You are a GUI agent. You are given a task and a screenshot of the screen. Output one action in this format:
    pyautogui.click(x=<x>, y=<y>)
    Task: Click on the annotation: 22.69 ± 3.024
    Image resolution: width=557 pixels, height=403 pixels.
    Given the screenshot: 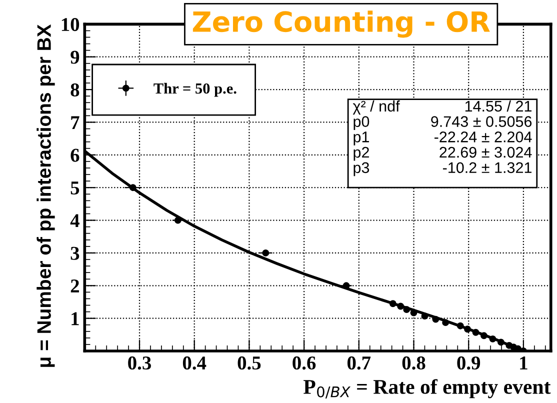 What is the action you would take?
    pyautogui.click(x=486, y=152)
    